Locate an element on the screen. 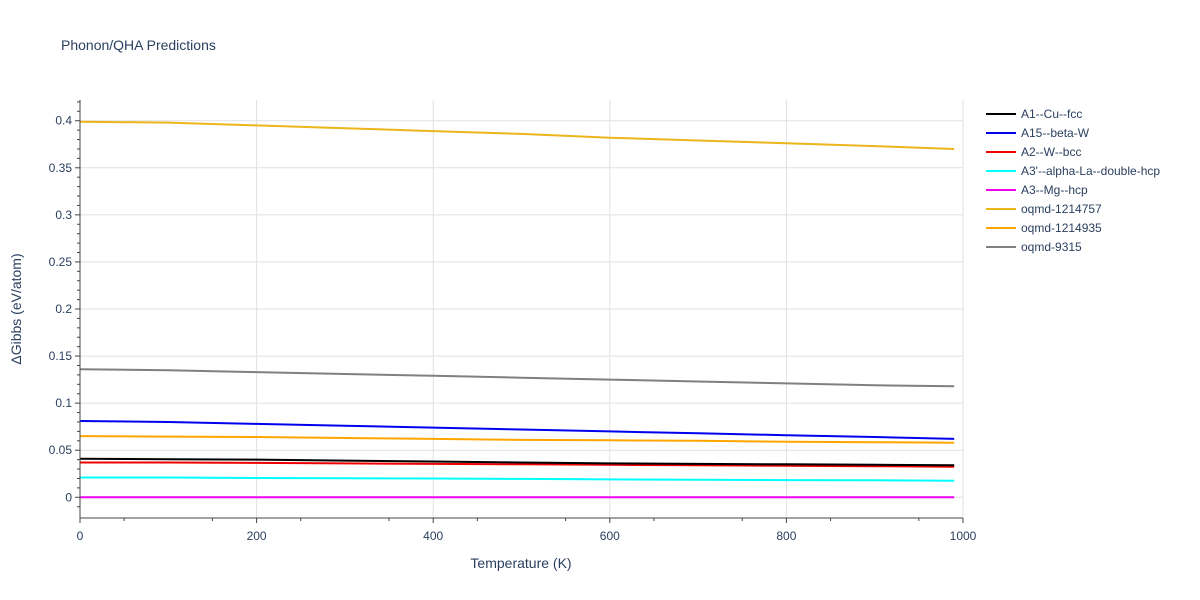 The height and width of the screenshot is (600, 1200). legend-label: oqmd-9315 is located at coordinates (1051, 247).